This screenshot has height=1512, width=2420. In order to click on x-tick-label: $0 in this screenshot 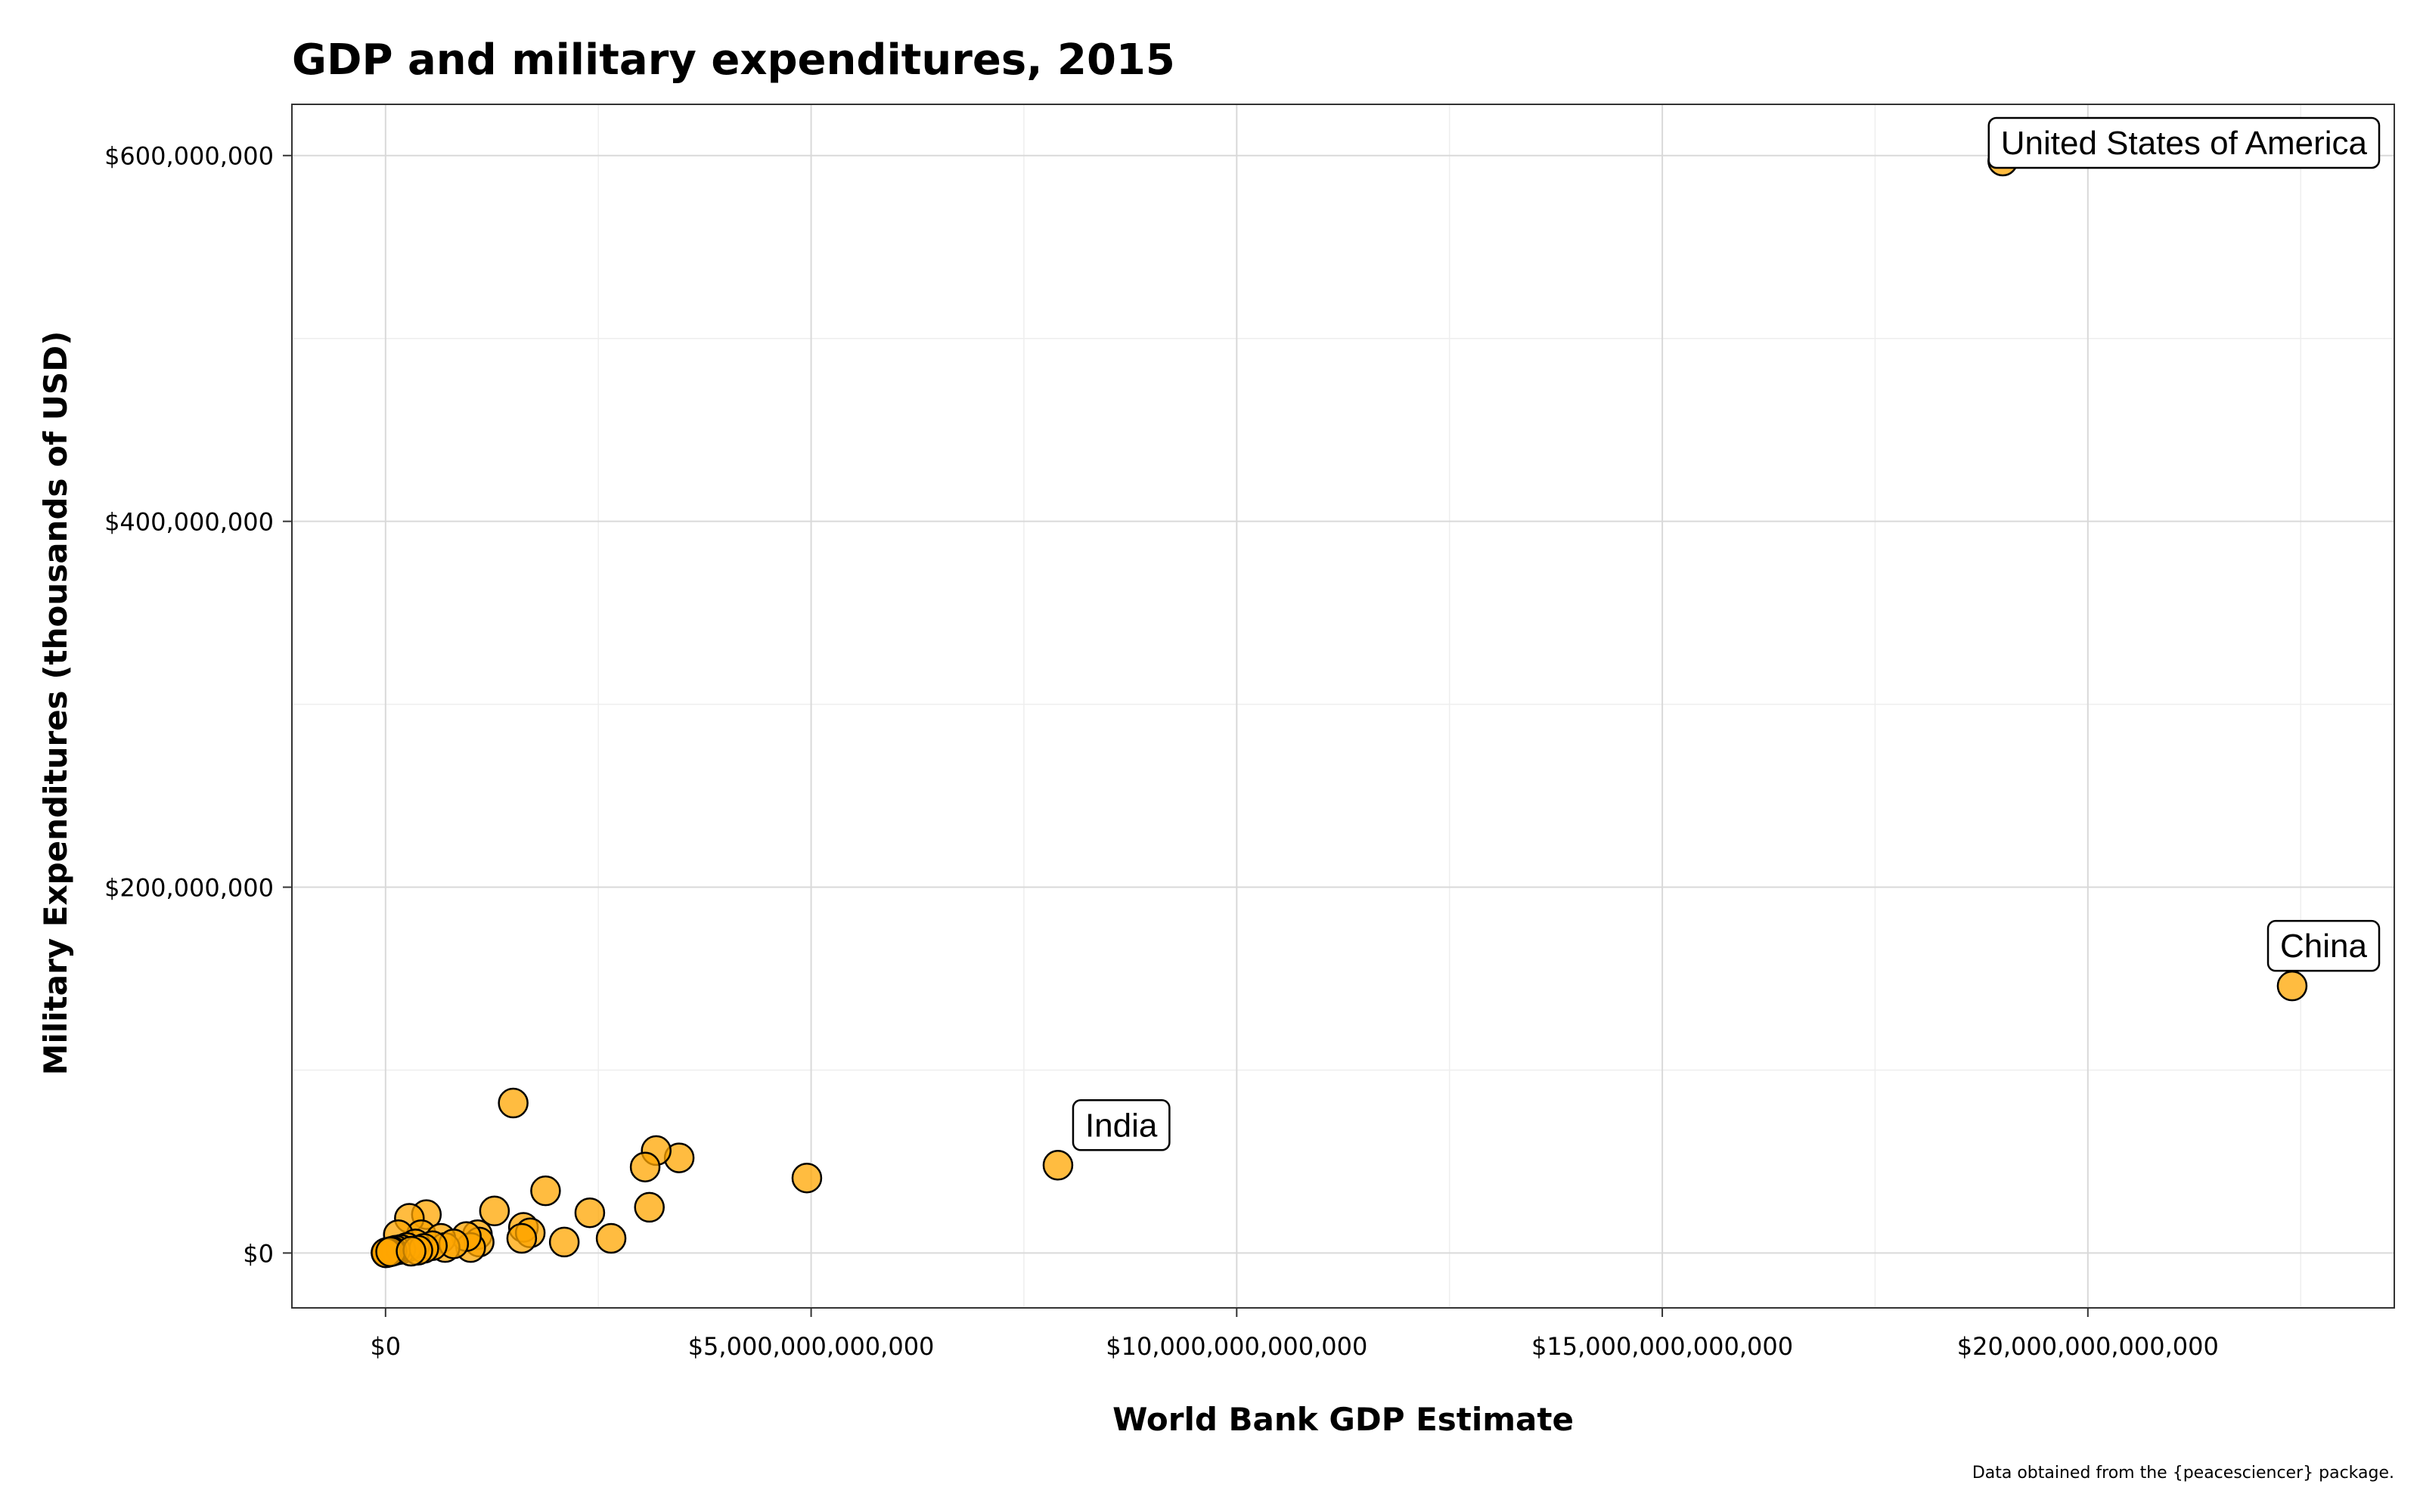, I will do `click(385, 1346)`.